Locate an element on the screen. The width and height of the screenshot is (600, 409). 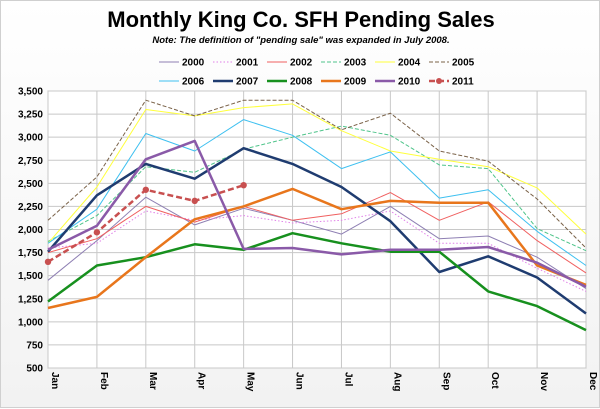
legend-marker-2011 is located at coordinates (439, 81).